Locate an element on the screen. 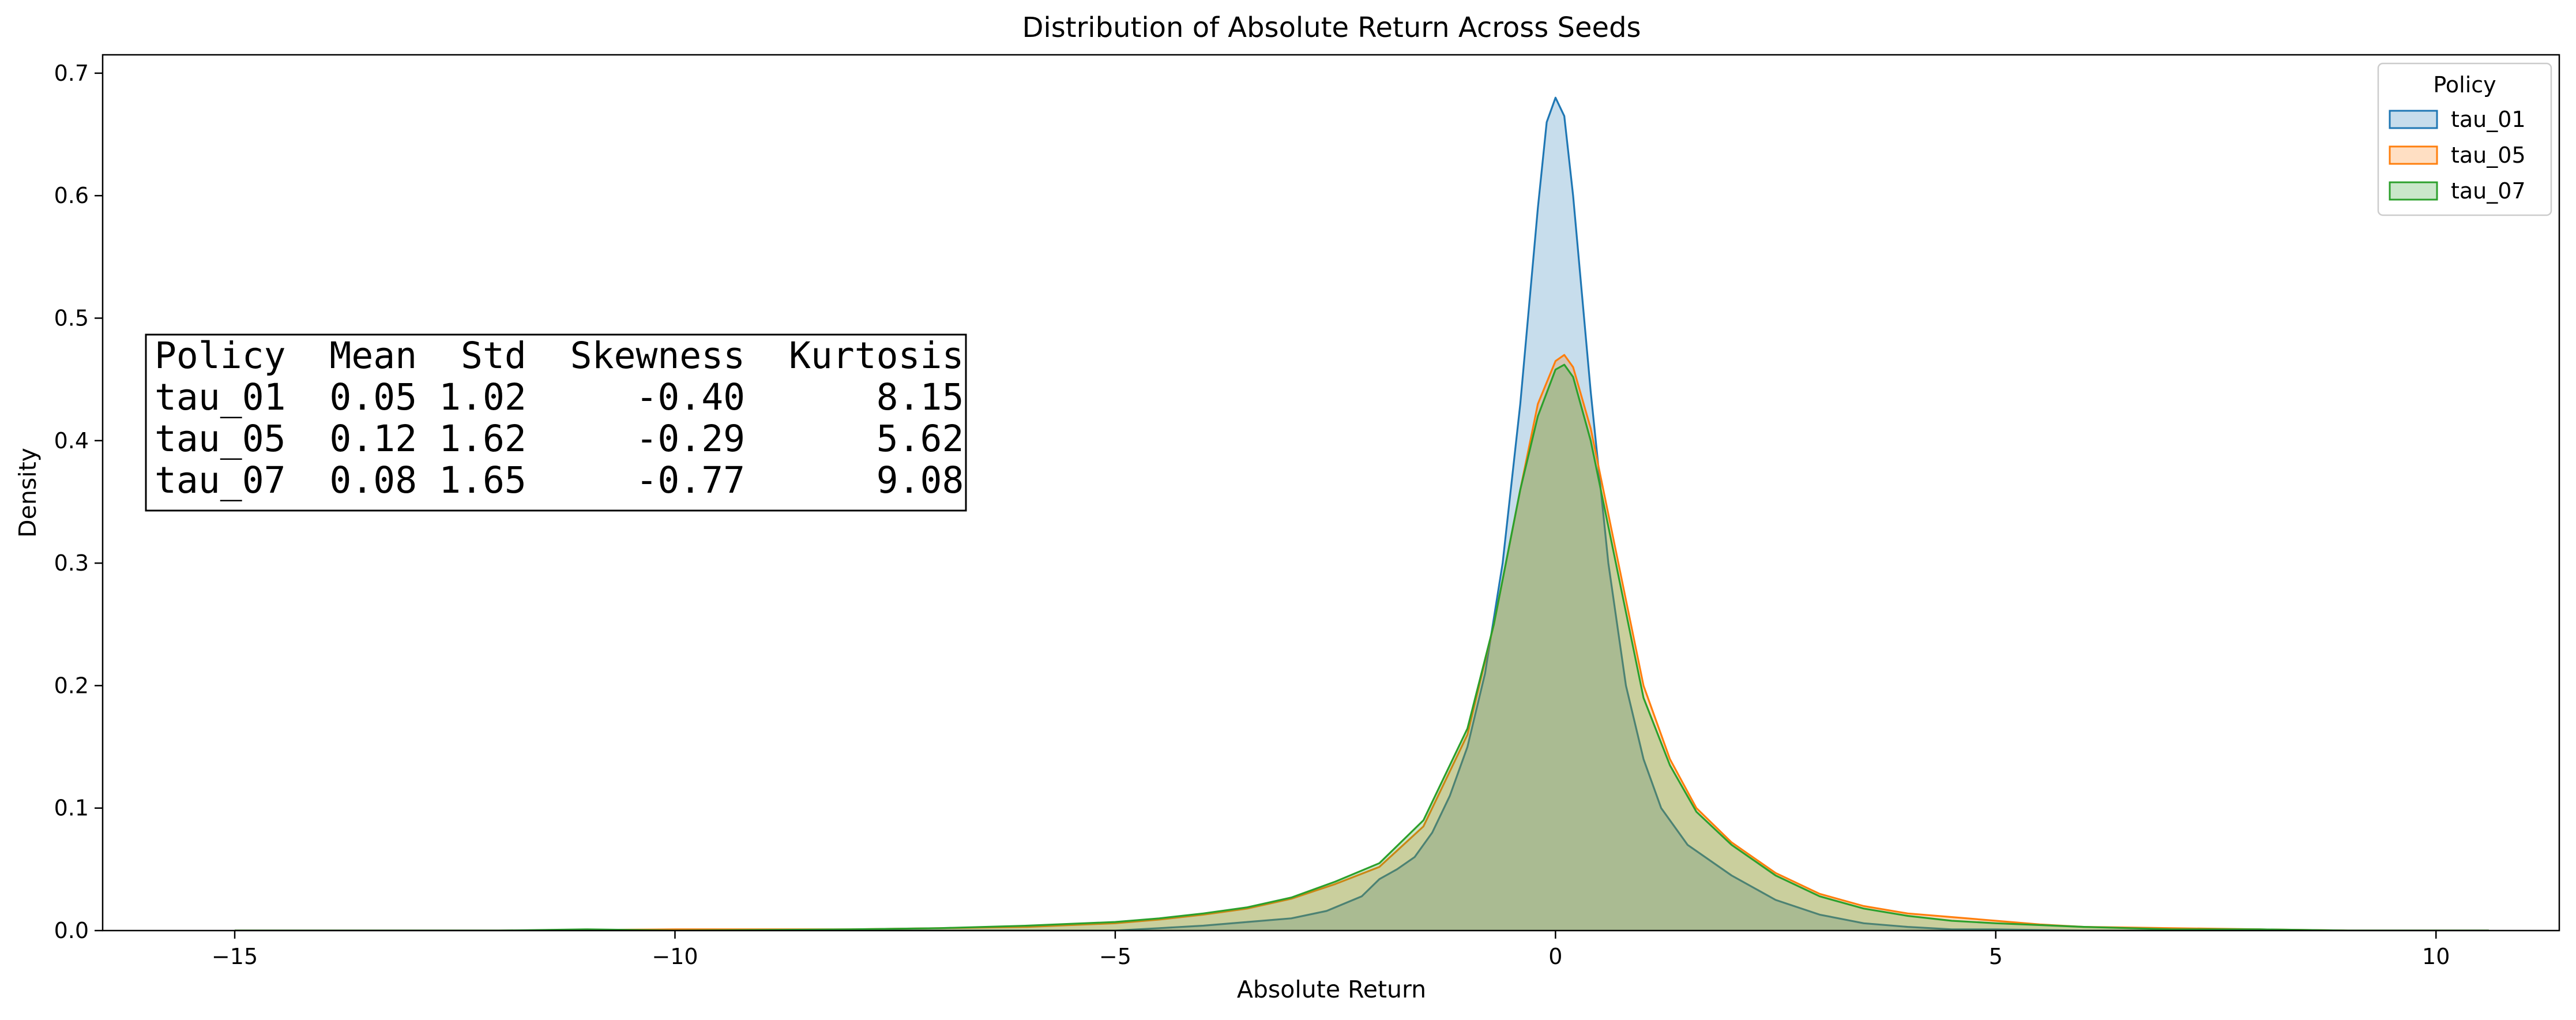 The width and height of the screenshot is (2576, 1020). x-axis-label: Absolute Return is located at coordinates (1331, 989).